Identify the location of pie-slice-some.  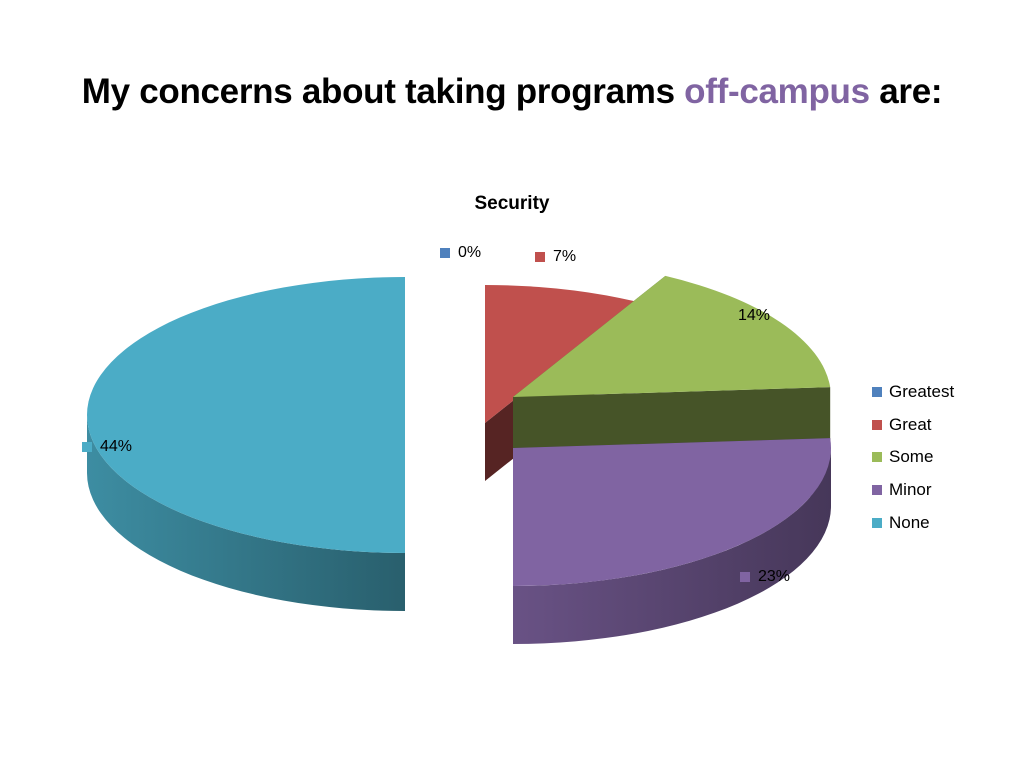
(672, 365).